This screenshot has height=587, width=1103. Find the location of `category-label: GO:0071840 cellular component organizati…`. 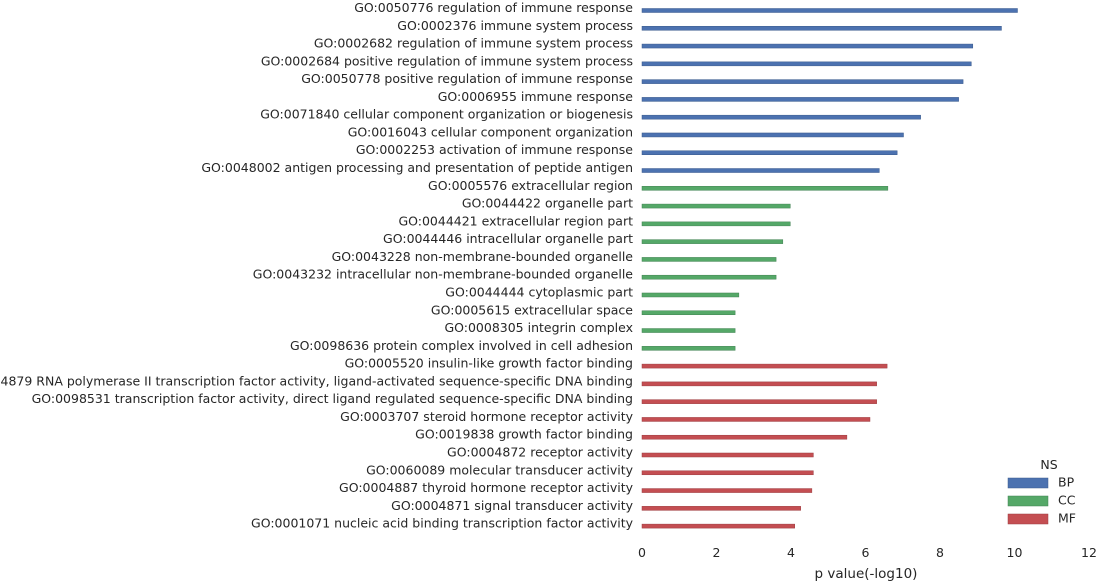

category-label: GO:0071840 cellular component organizati… is located at coordinates (446, 114).